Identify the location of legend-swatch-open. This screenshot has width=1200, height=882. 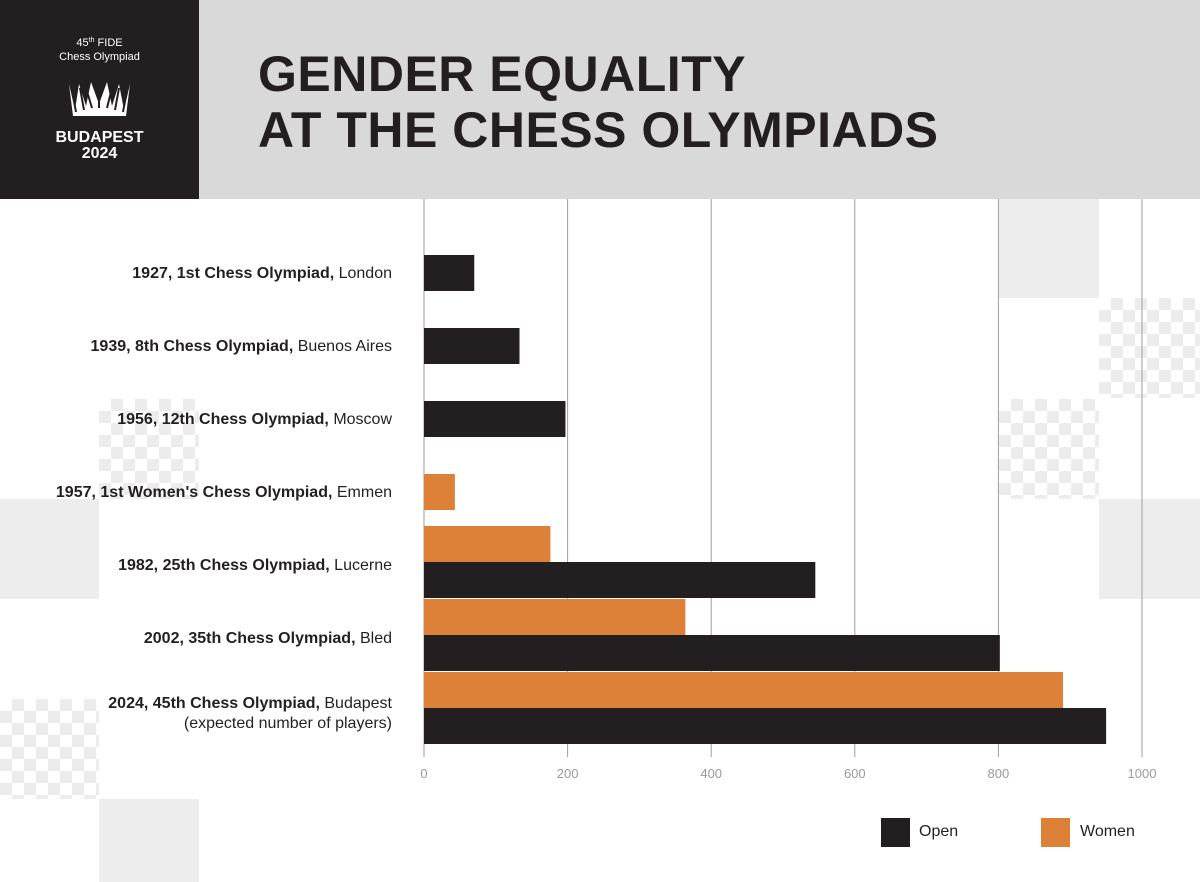
(895, 832).